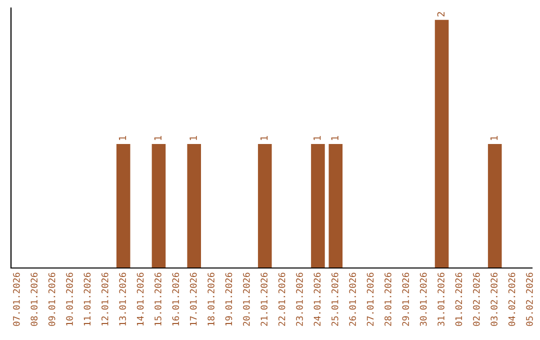  Describe the element at coordinates (334, 299) in the screenshot. I see `x-tick-label: 25.01.2026` at that location.